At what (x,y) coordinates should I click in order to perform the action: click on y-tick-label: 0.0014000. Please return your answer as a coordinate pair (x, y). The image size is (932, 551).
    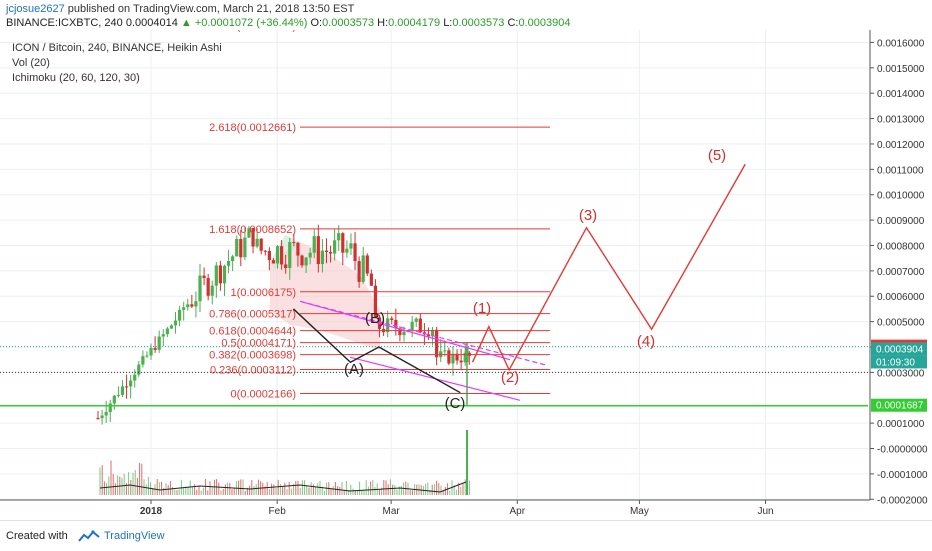
    Looking at the image, I should click on (901, 94).